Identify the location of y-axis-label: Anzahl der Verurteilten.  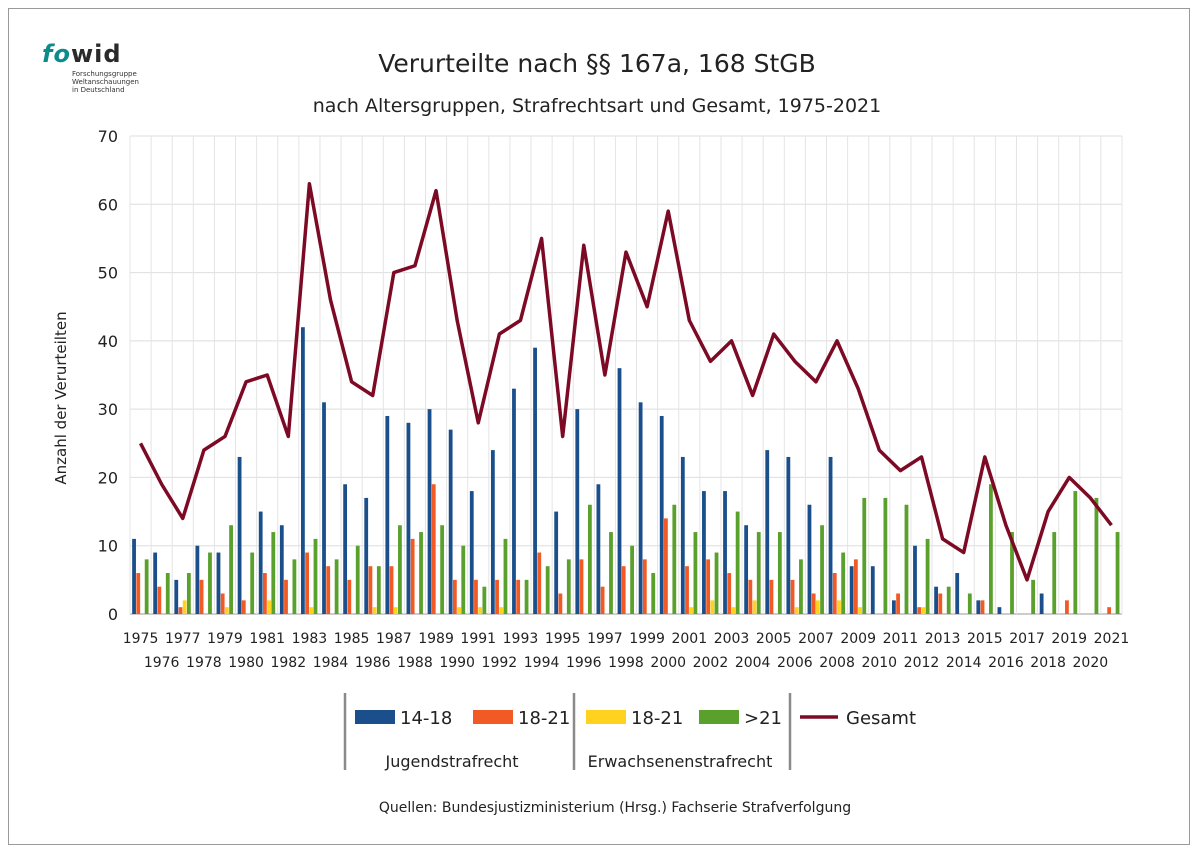
(61, 397).